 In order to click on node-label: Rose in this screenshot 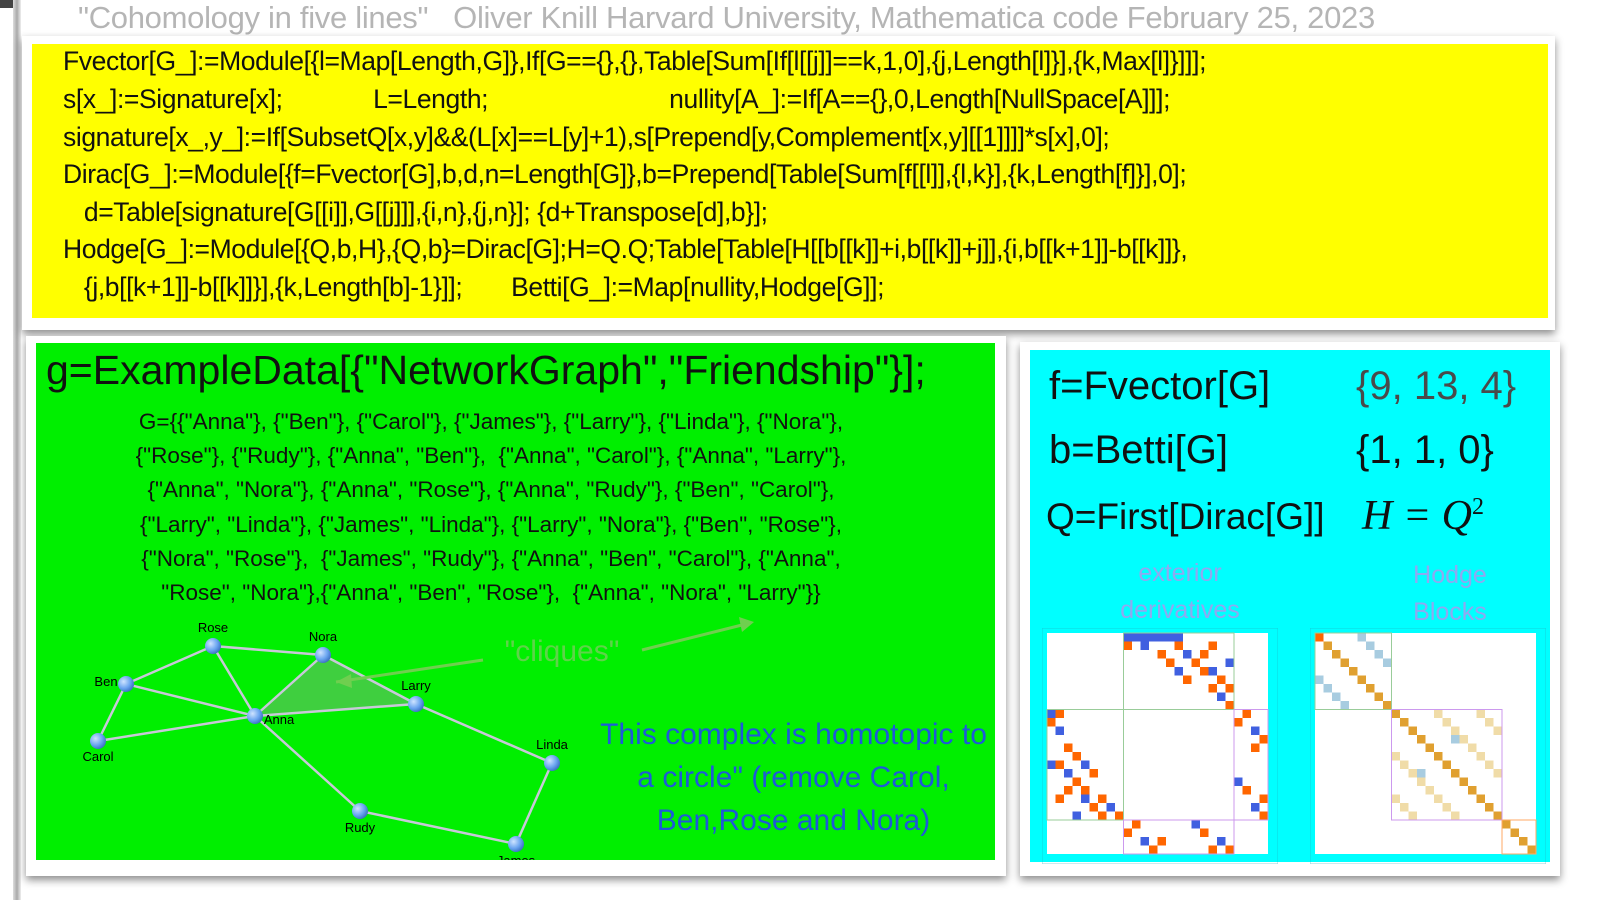, I will do `click(213, 627)`.